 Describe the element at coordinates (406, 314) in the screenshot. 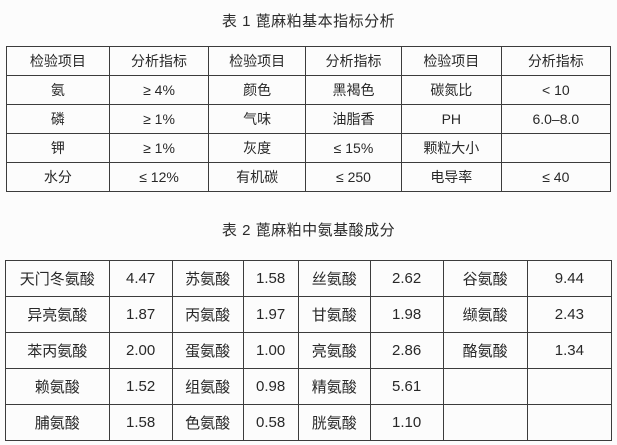

I see `table2-cell: 1.98` at that location.